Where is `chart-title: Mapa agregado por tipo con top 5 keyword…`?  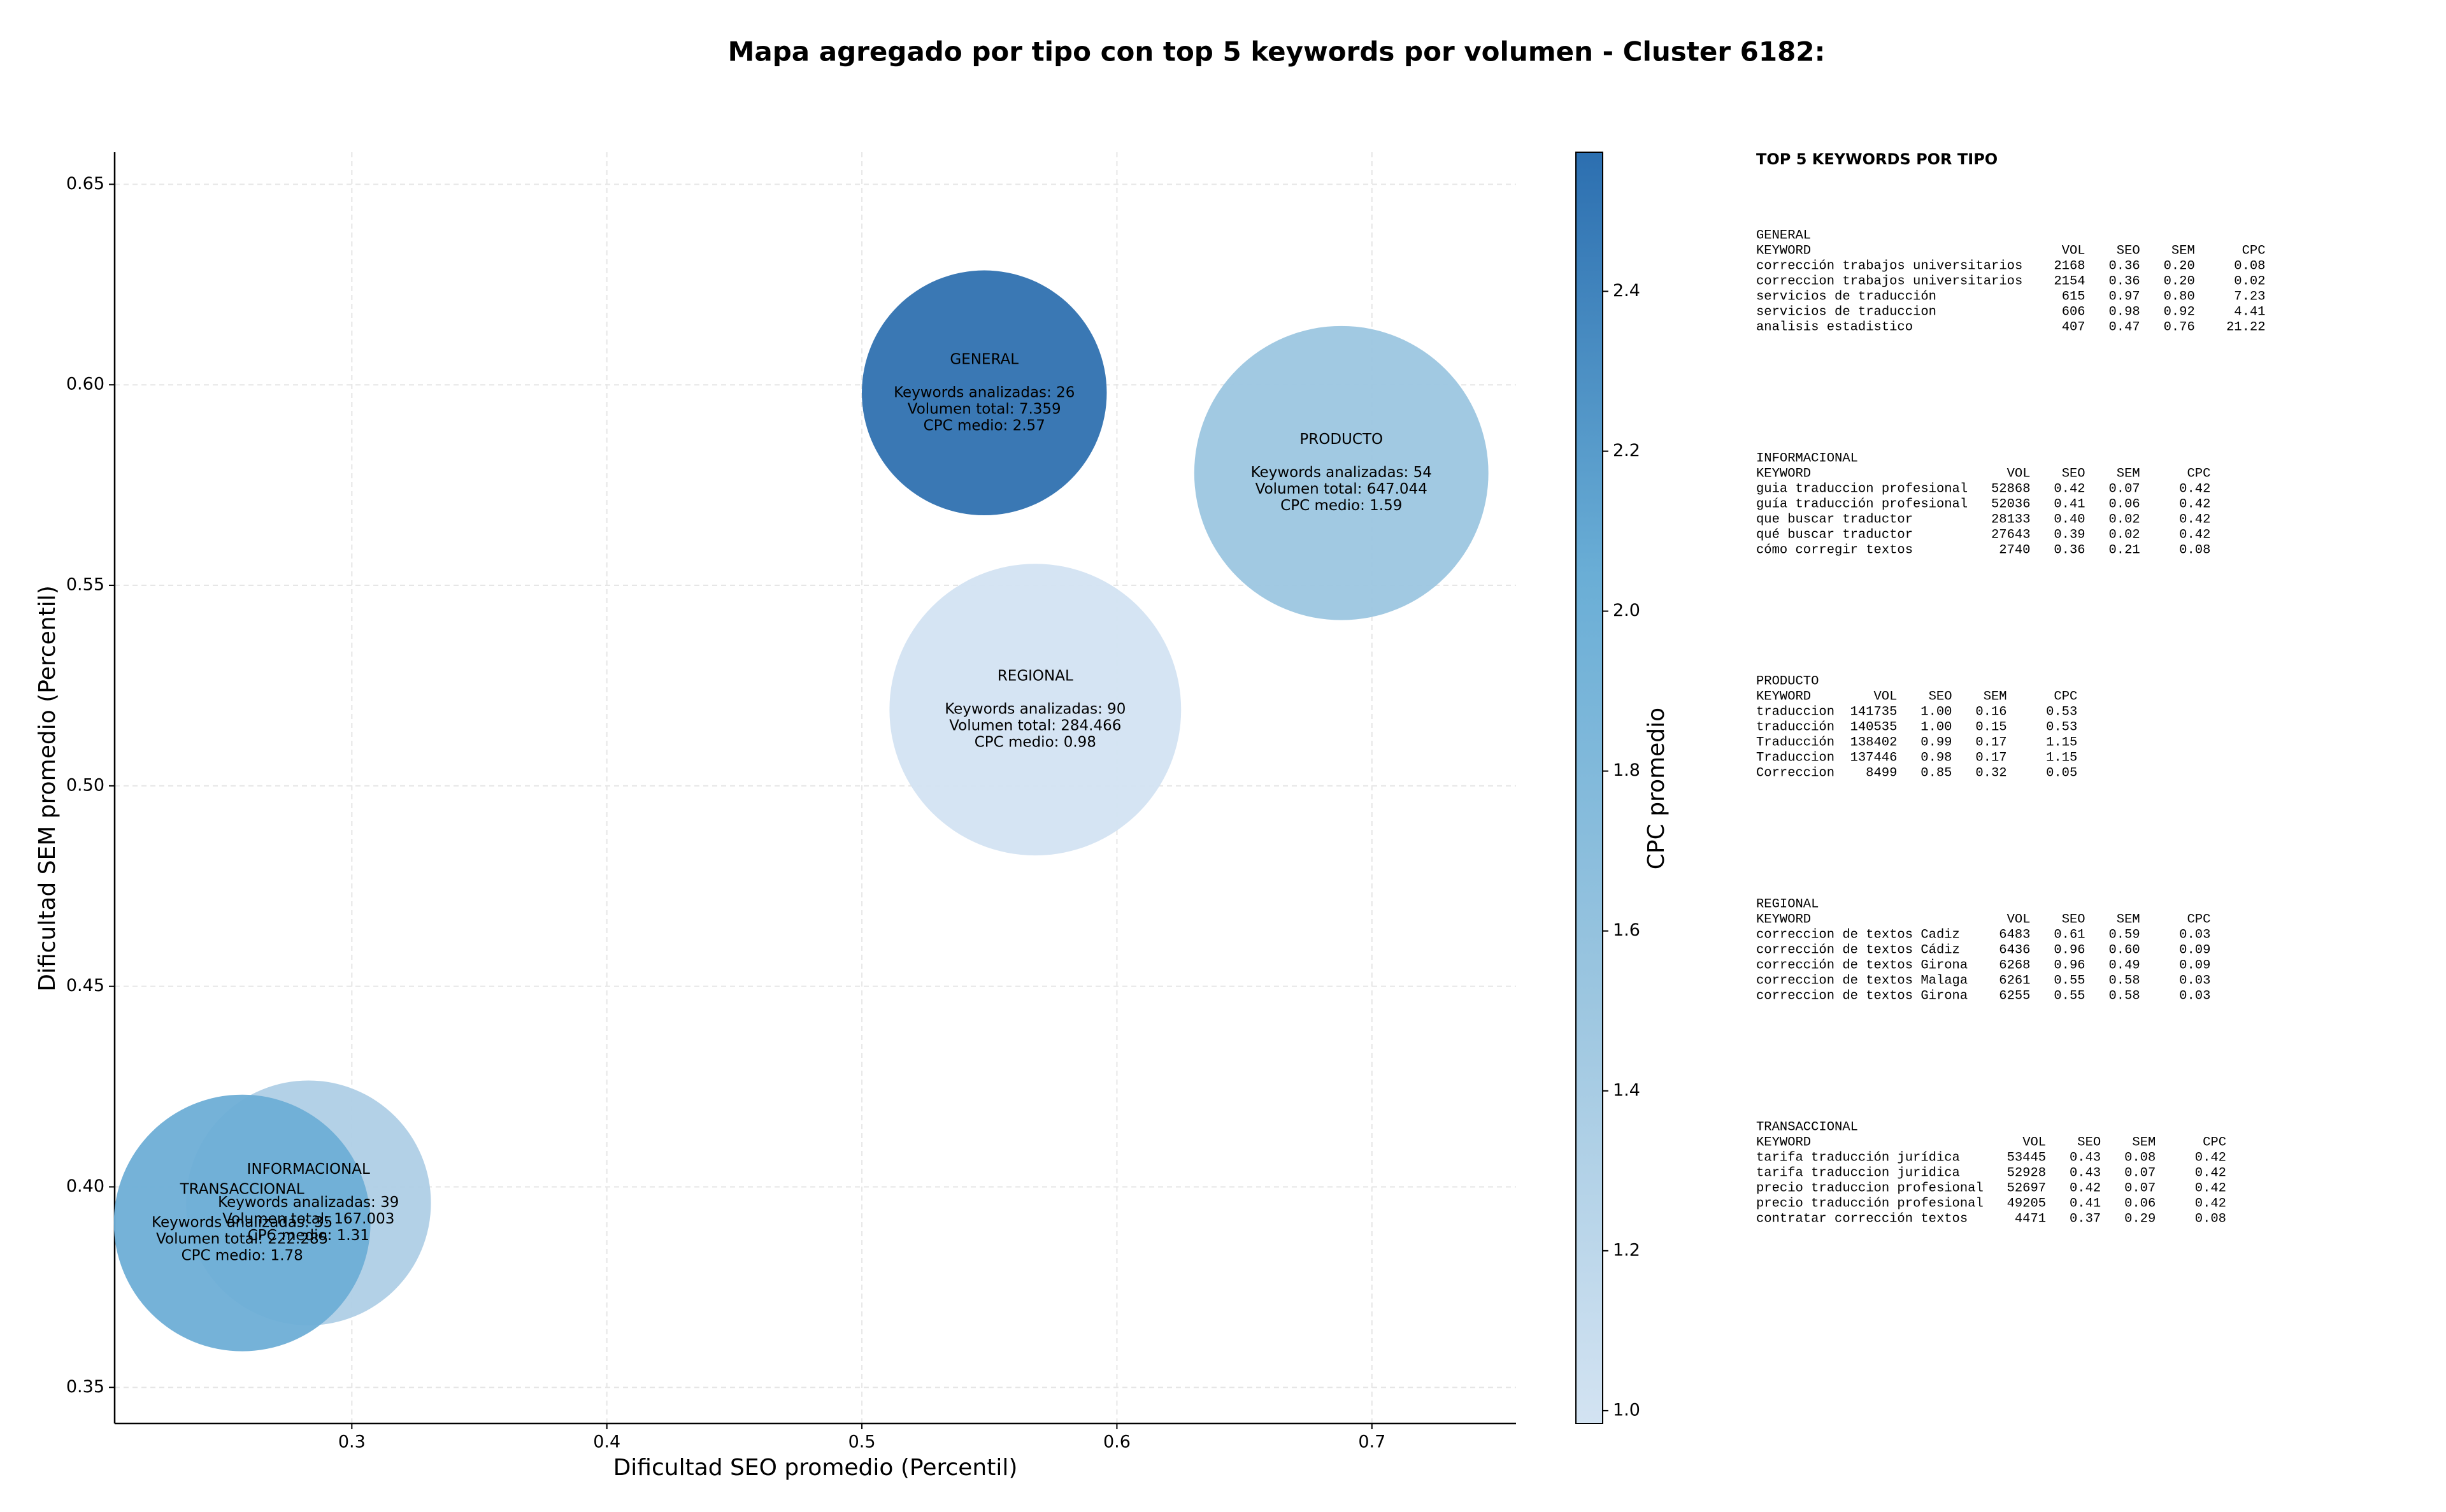 chart-title: Mapa agregado por tipo con top 5 keyword… is located at coordinates (1277, 52).